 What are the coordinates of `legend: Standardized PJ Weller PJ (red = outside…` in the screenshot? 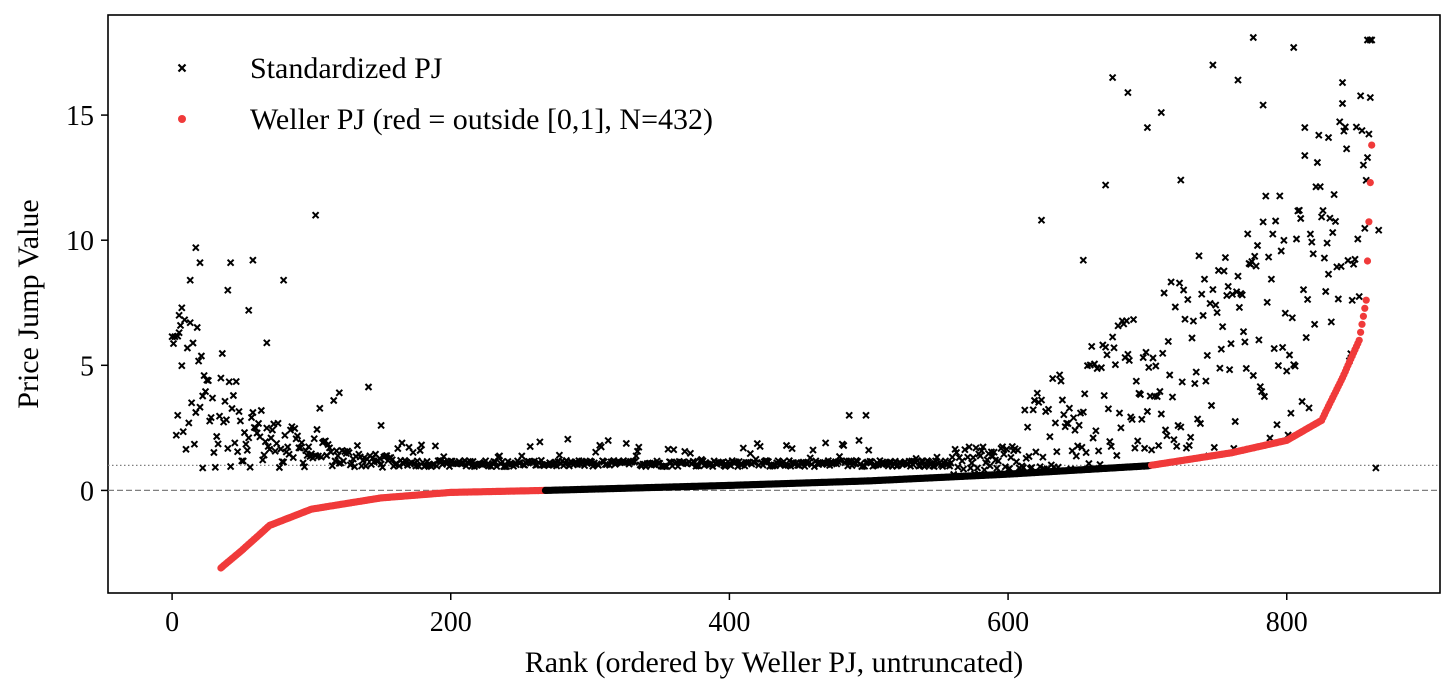 It's located at (445, 94).